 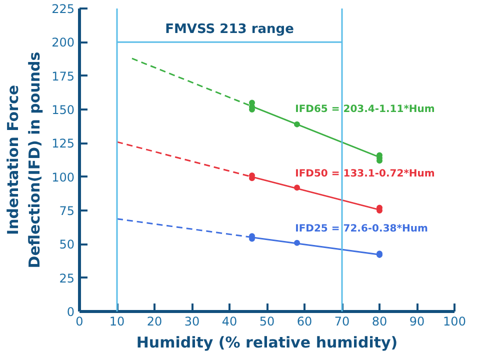 What do you see at coordinates (365, 110) in the screenshot?
I see `annotation: IFD65 = 203.4-1.11*Hum` at bounding box center [365, 110].